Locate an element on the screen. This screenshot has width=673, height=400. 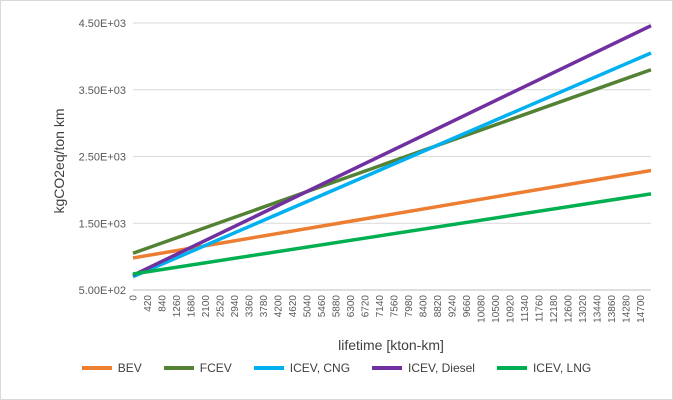
x-tick-label: 5460 is located at coordinates (322, 306).